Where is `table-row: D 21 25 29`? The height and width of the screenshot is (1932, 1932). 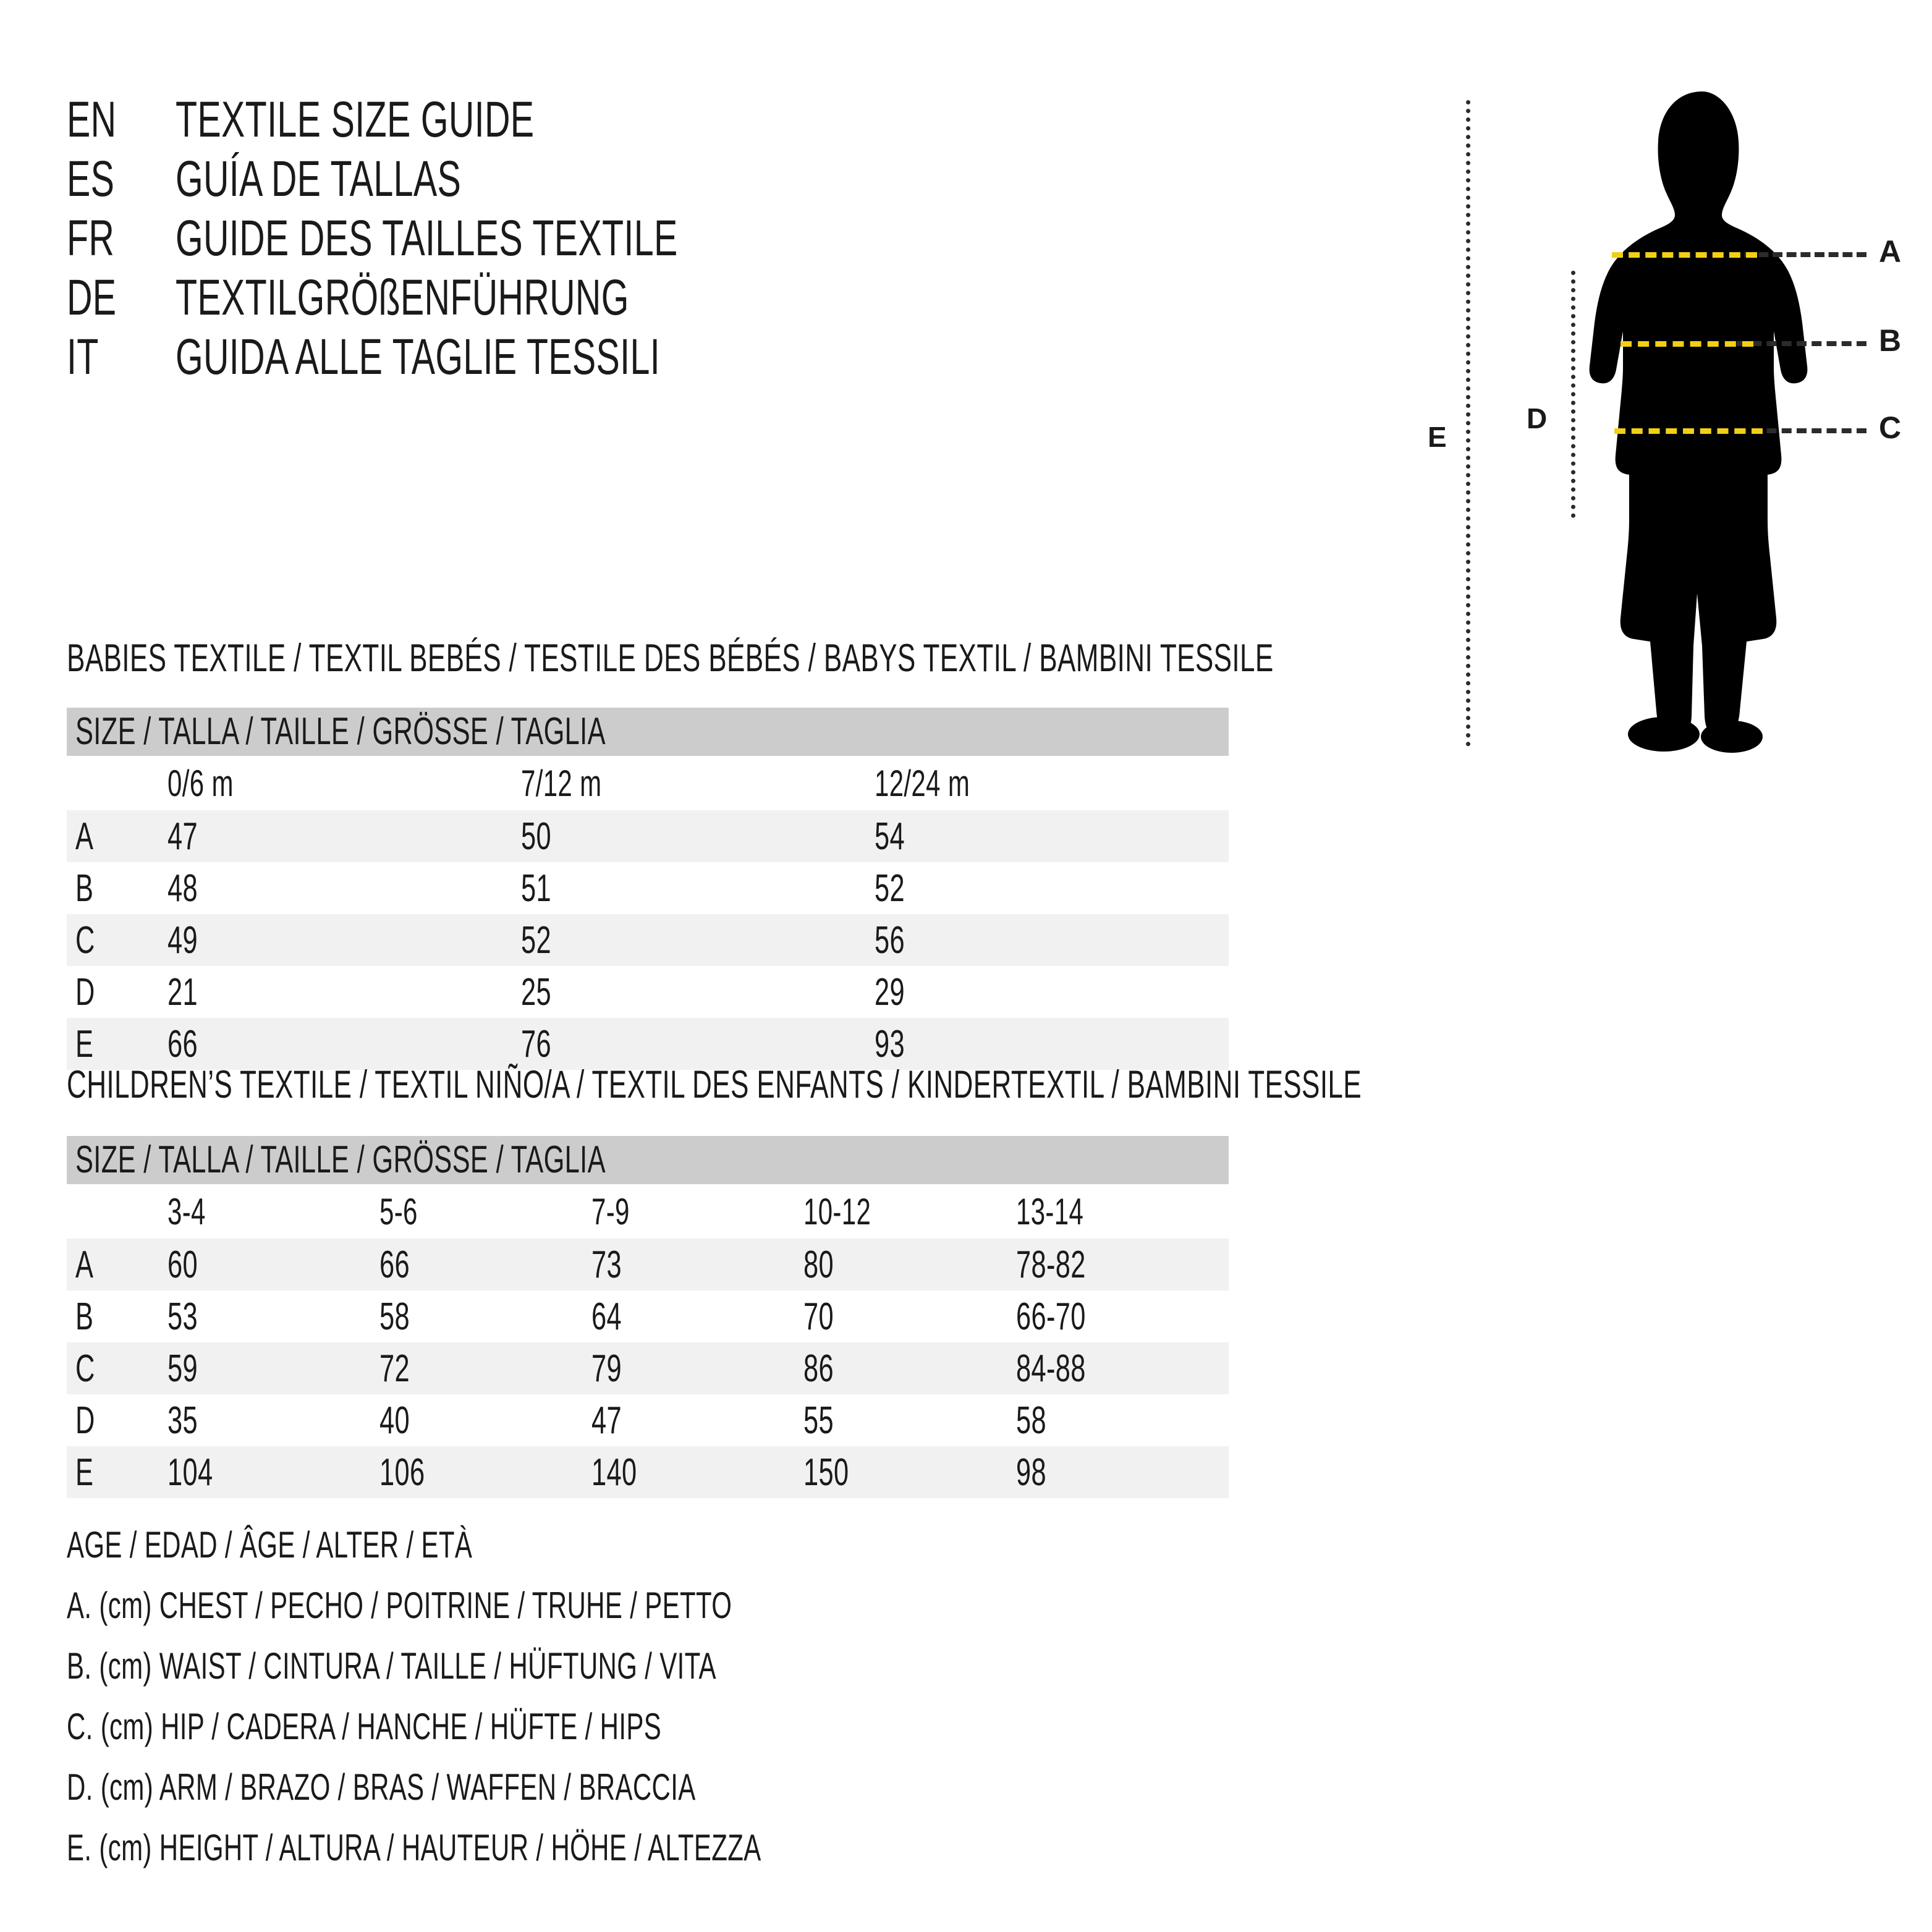
table-row: D 21 25 29 is located at coordinates (648, 992).